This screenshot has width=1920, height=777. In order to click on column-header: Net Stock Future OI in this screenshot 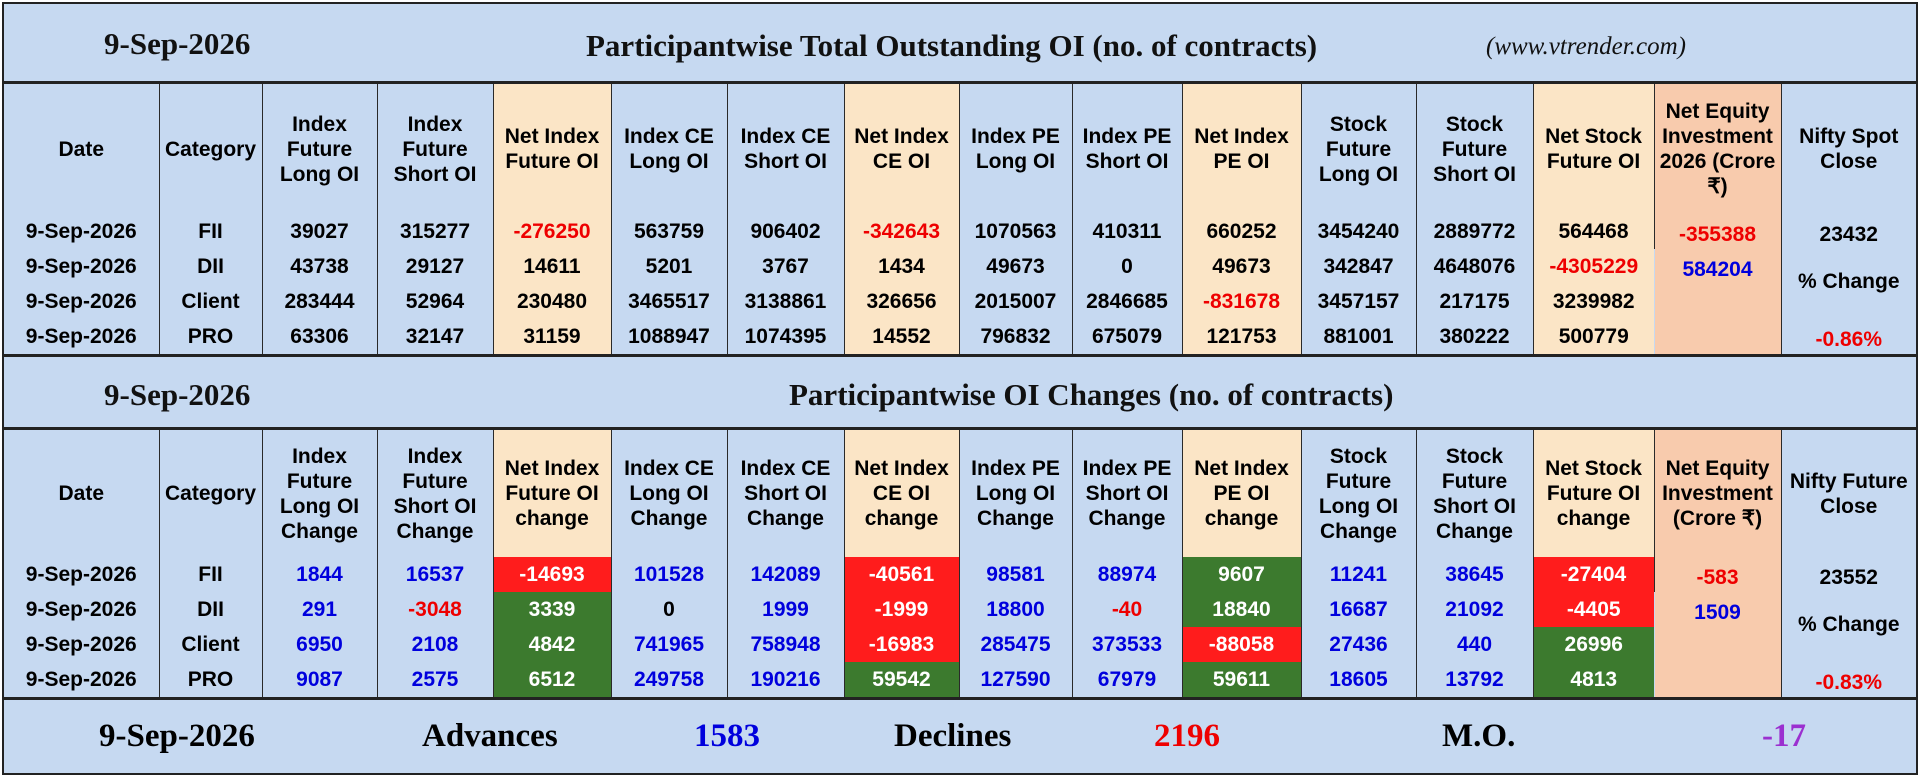, I will do `click(1594, 149)`.